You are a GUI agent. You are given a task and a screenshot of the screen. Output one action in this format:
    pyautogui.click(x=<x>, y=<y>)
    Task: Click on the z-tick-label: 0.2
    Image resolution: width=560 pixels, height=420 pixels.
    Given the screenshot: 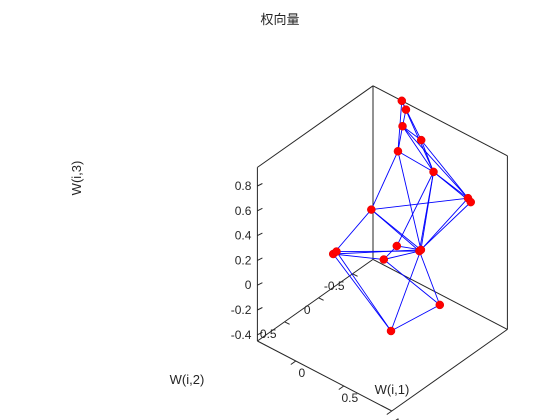 What is the action you would take?
    pyautogui.click(x=243, y=260)
    